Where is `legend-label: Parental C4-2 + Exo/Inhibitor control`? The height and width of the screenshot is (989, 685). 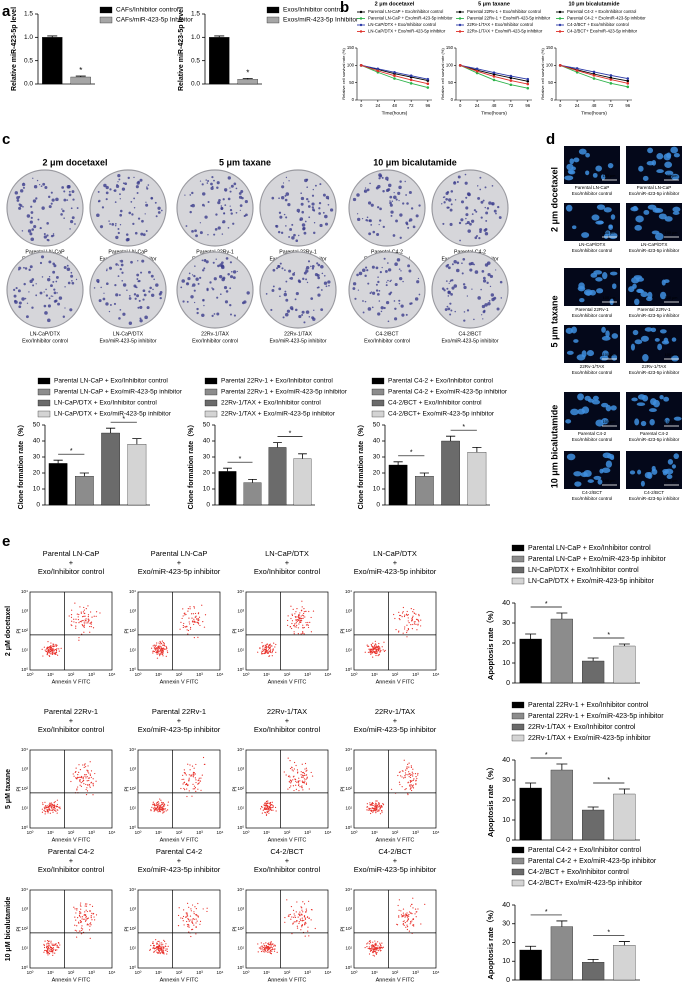
legend-label: Parental C4-2 + Exo/Inhibitor control is located at coordinates (584, 850).